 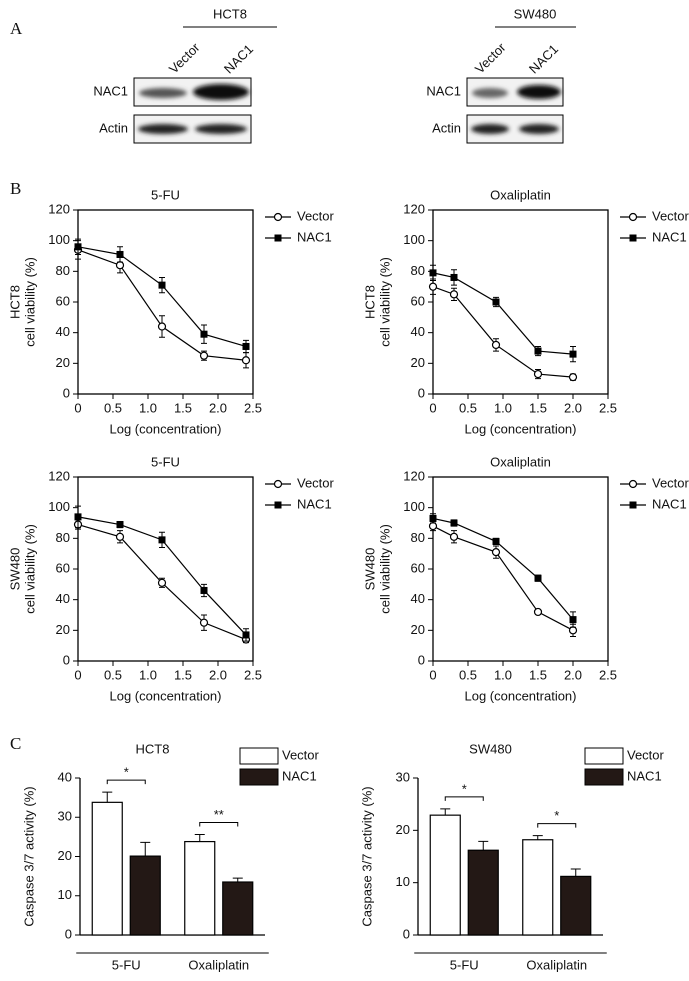 I want to click on chart-title: 5-FU, so click(x=165, y=194).